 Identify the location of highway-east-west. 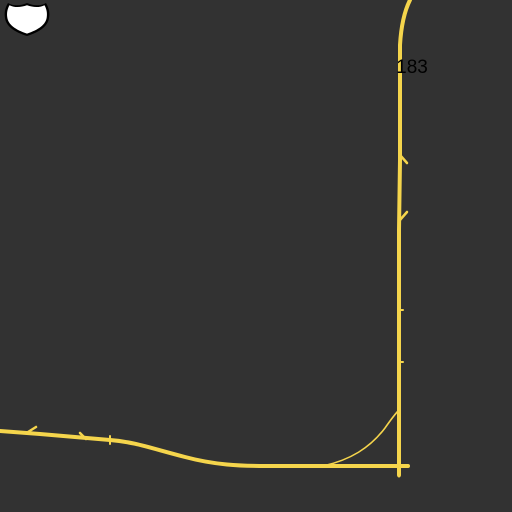
(205, 448).